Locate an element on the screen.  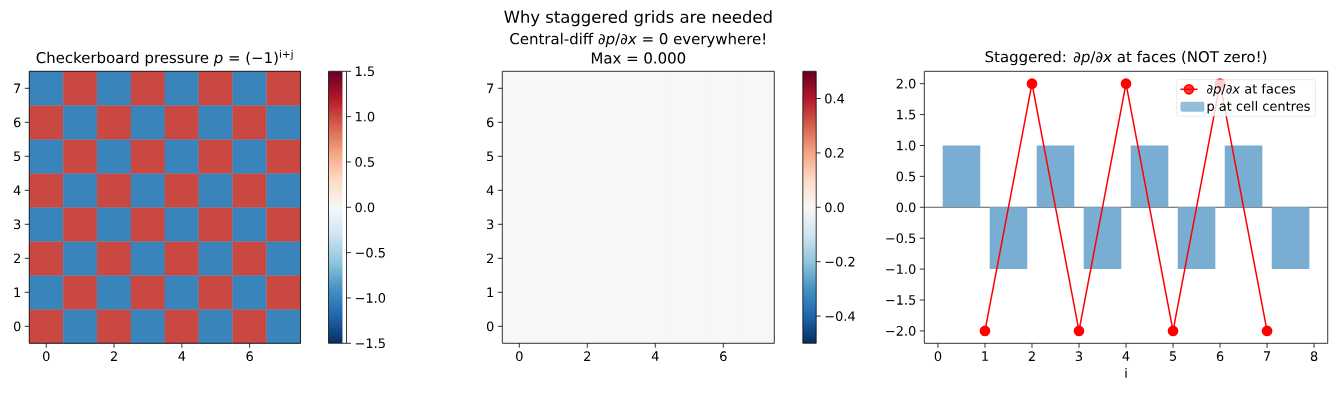
x-tick-label: 3 is located at coordinates (1079, 356).